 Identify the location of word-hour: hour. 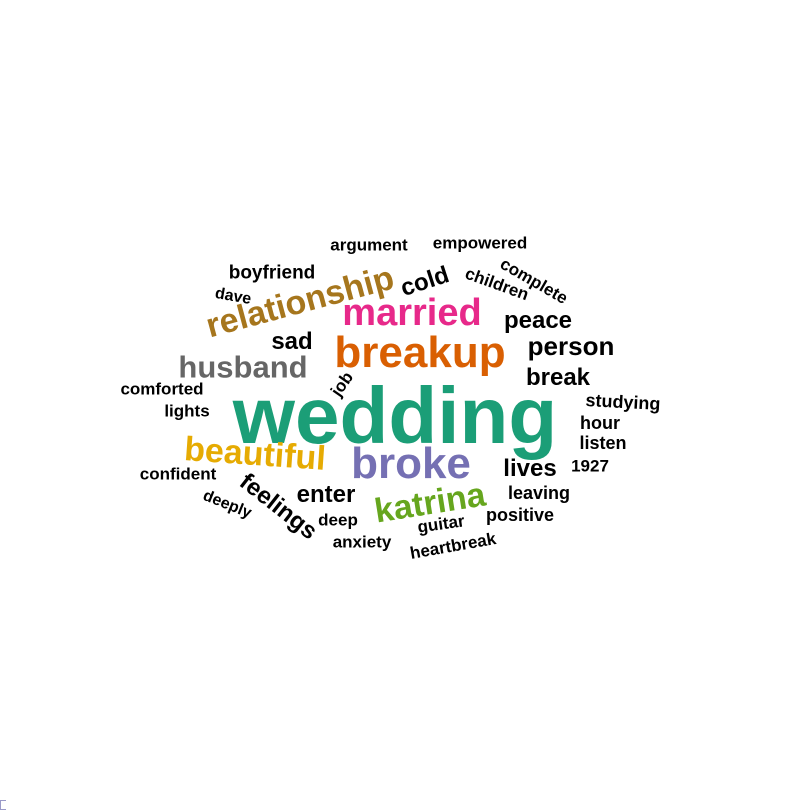
(600, 423).